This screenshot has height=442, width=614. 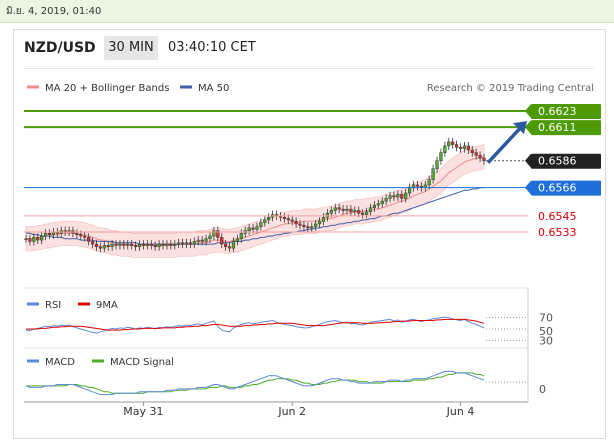 I want to click on rsi-level-label: 70, so click(x=546, y=318).